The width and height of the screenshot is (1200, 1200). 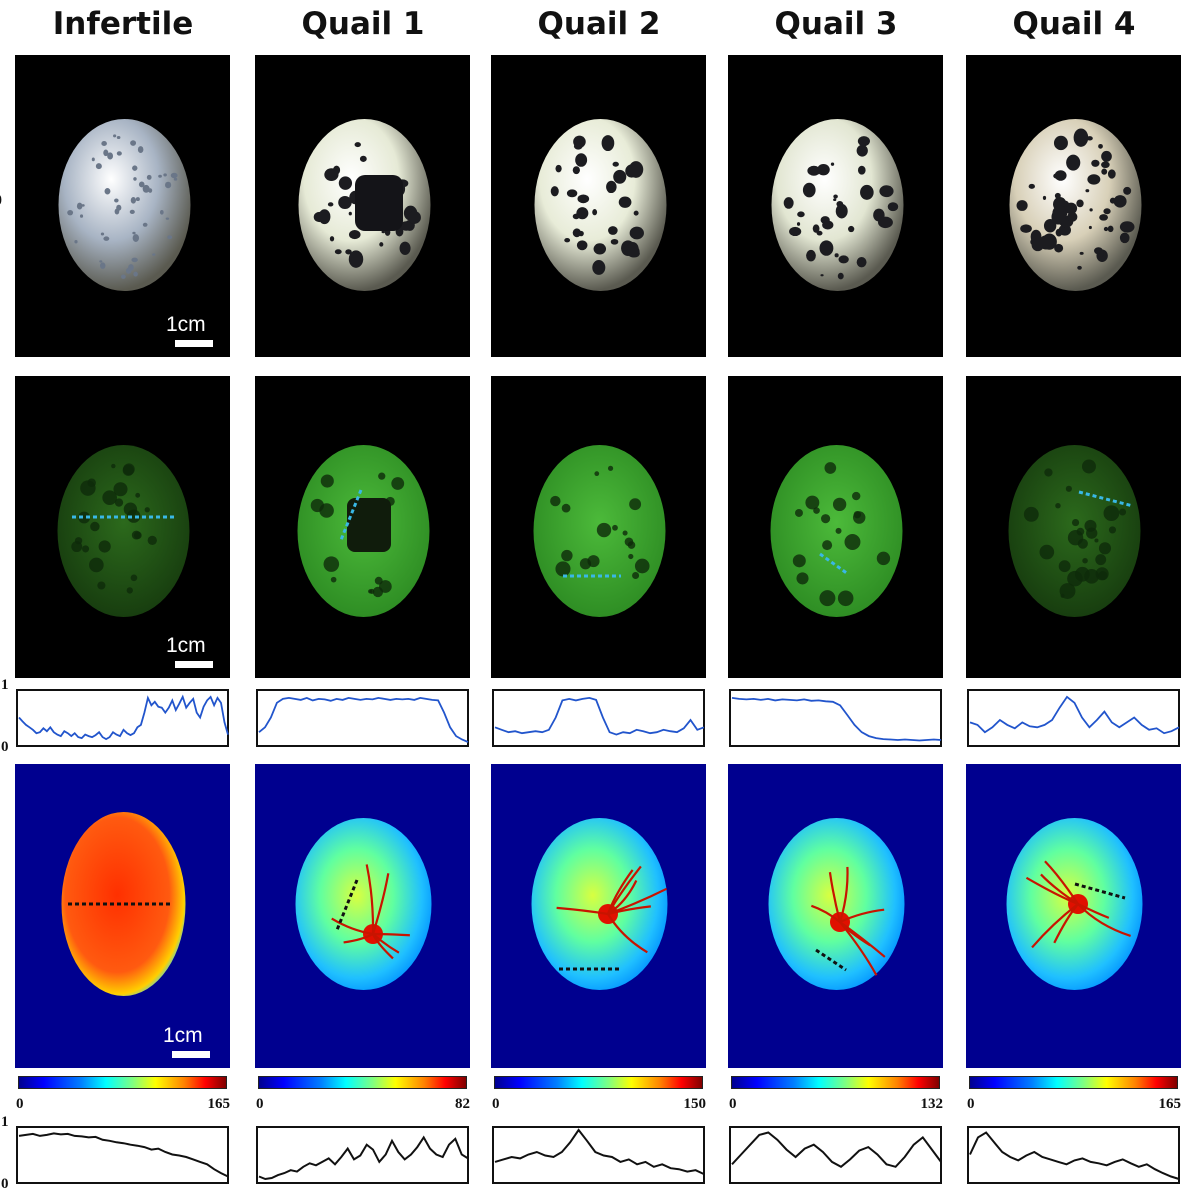 I want to click on colorbar-max-label: 150, so click(x=695, y=1104).